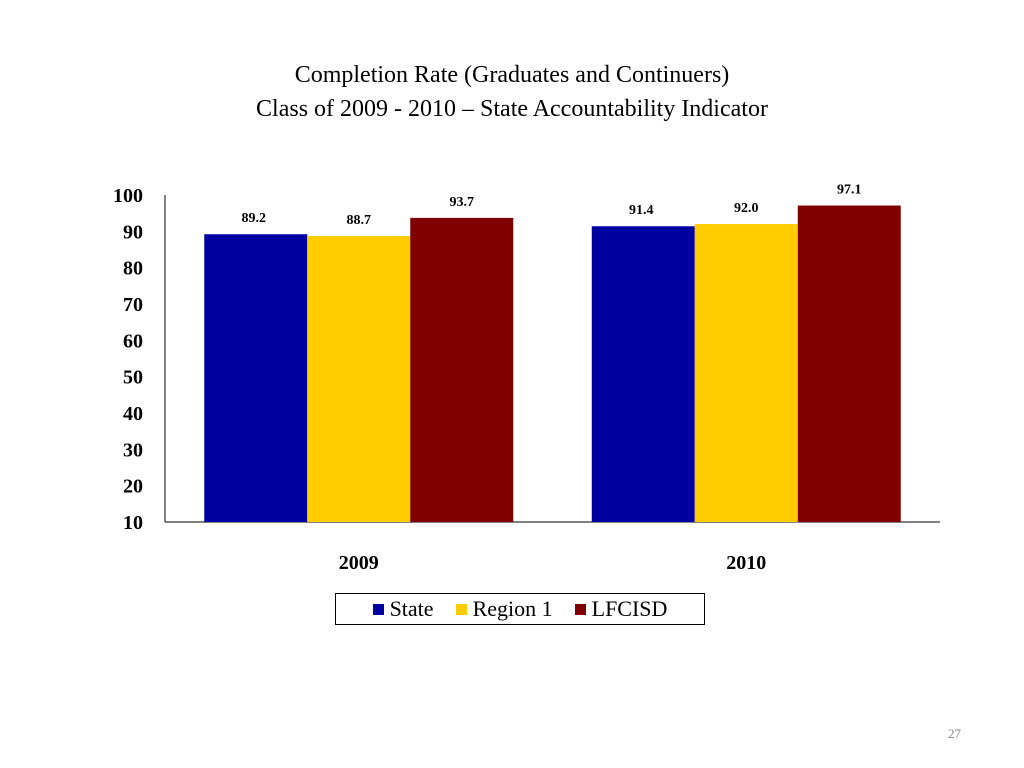 The image size is (1024, 768). Describe the element at coordinates (378, 609) in the screenshot. I see `legend-swatch-state` at that location.